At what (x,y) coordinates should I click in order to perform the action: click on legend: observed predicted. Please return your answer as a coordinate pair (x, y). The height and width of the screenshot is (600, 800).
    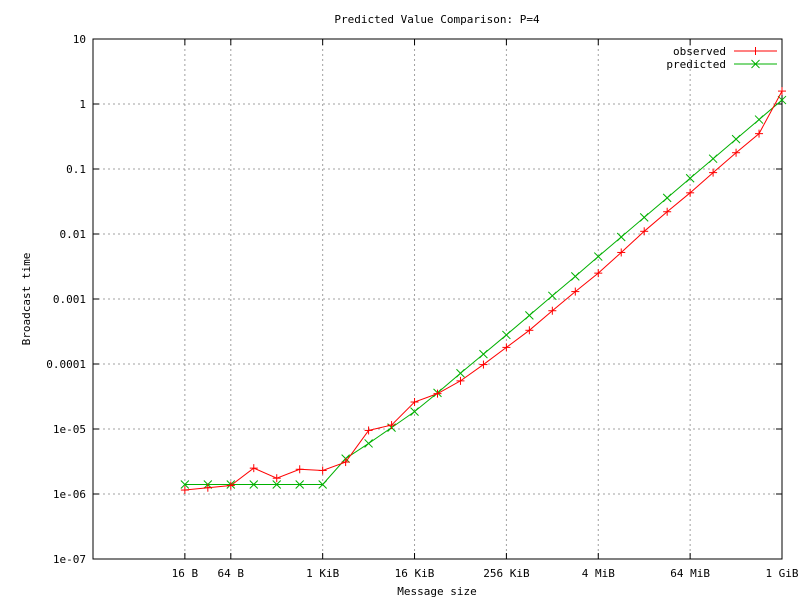
    Looking at the image, I should click on (721, 58).